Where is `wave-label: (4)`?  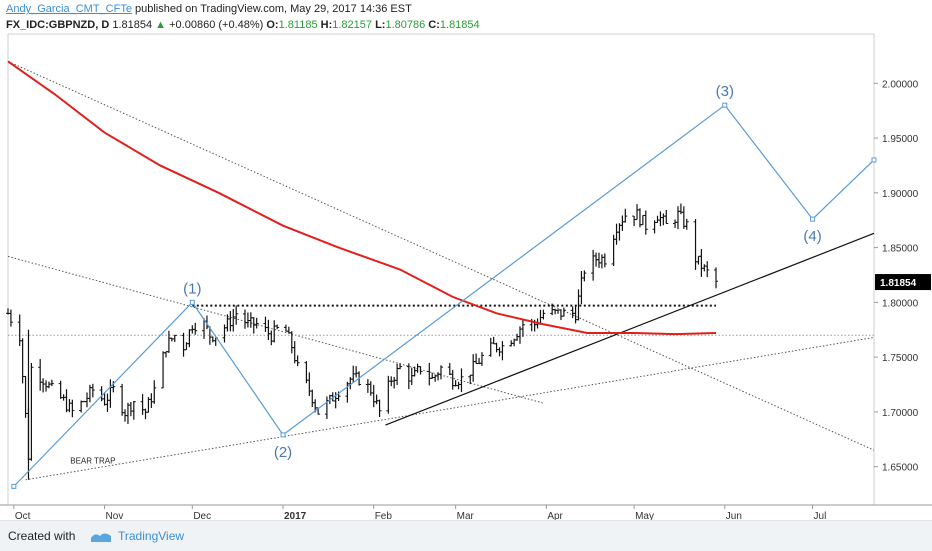 wave-label: (4) is located at coordinates (812, 236).